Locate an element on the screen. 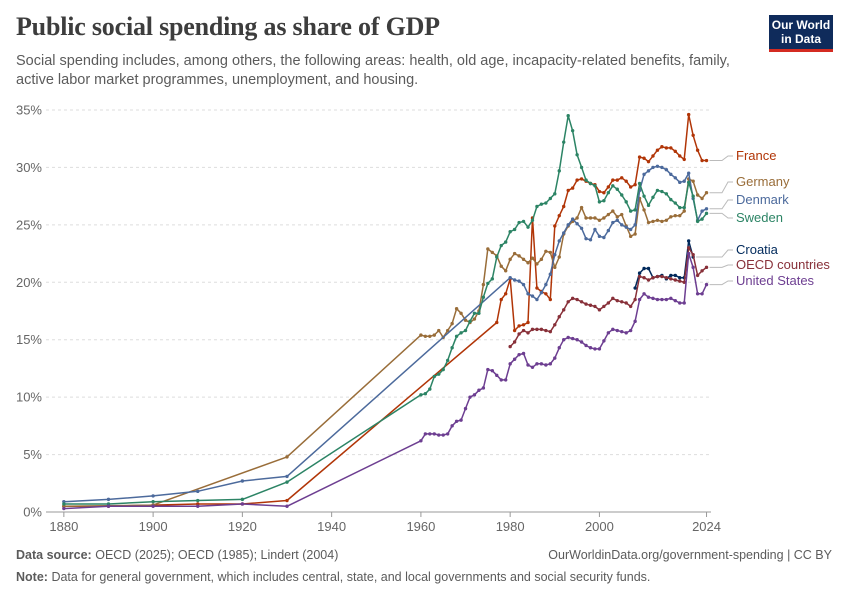  owid-logo: Our World in Data is located at coordinates (801, 33).